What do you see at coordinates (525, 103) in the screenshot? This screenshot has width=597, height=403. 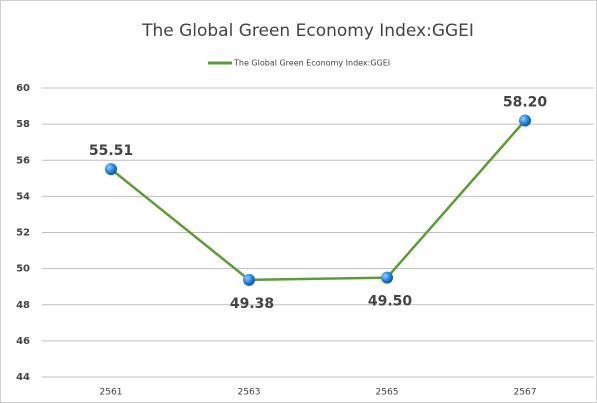 I see `data-label: 58.20` at bounding box center [525, 103].